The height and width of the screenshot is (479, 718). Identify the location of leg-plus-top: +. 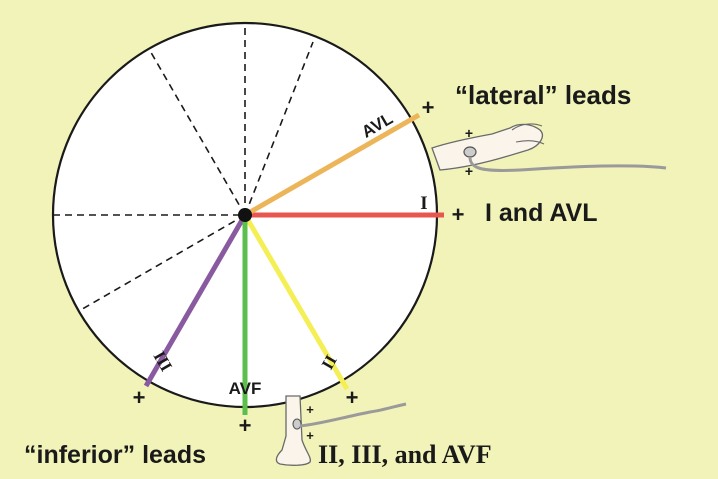
(310, 409).